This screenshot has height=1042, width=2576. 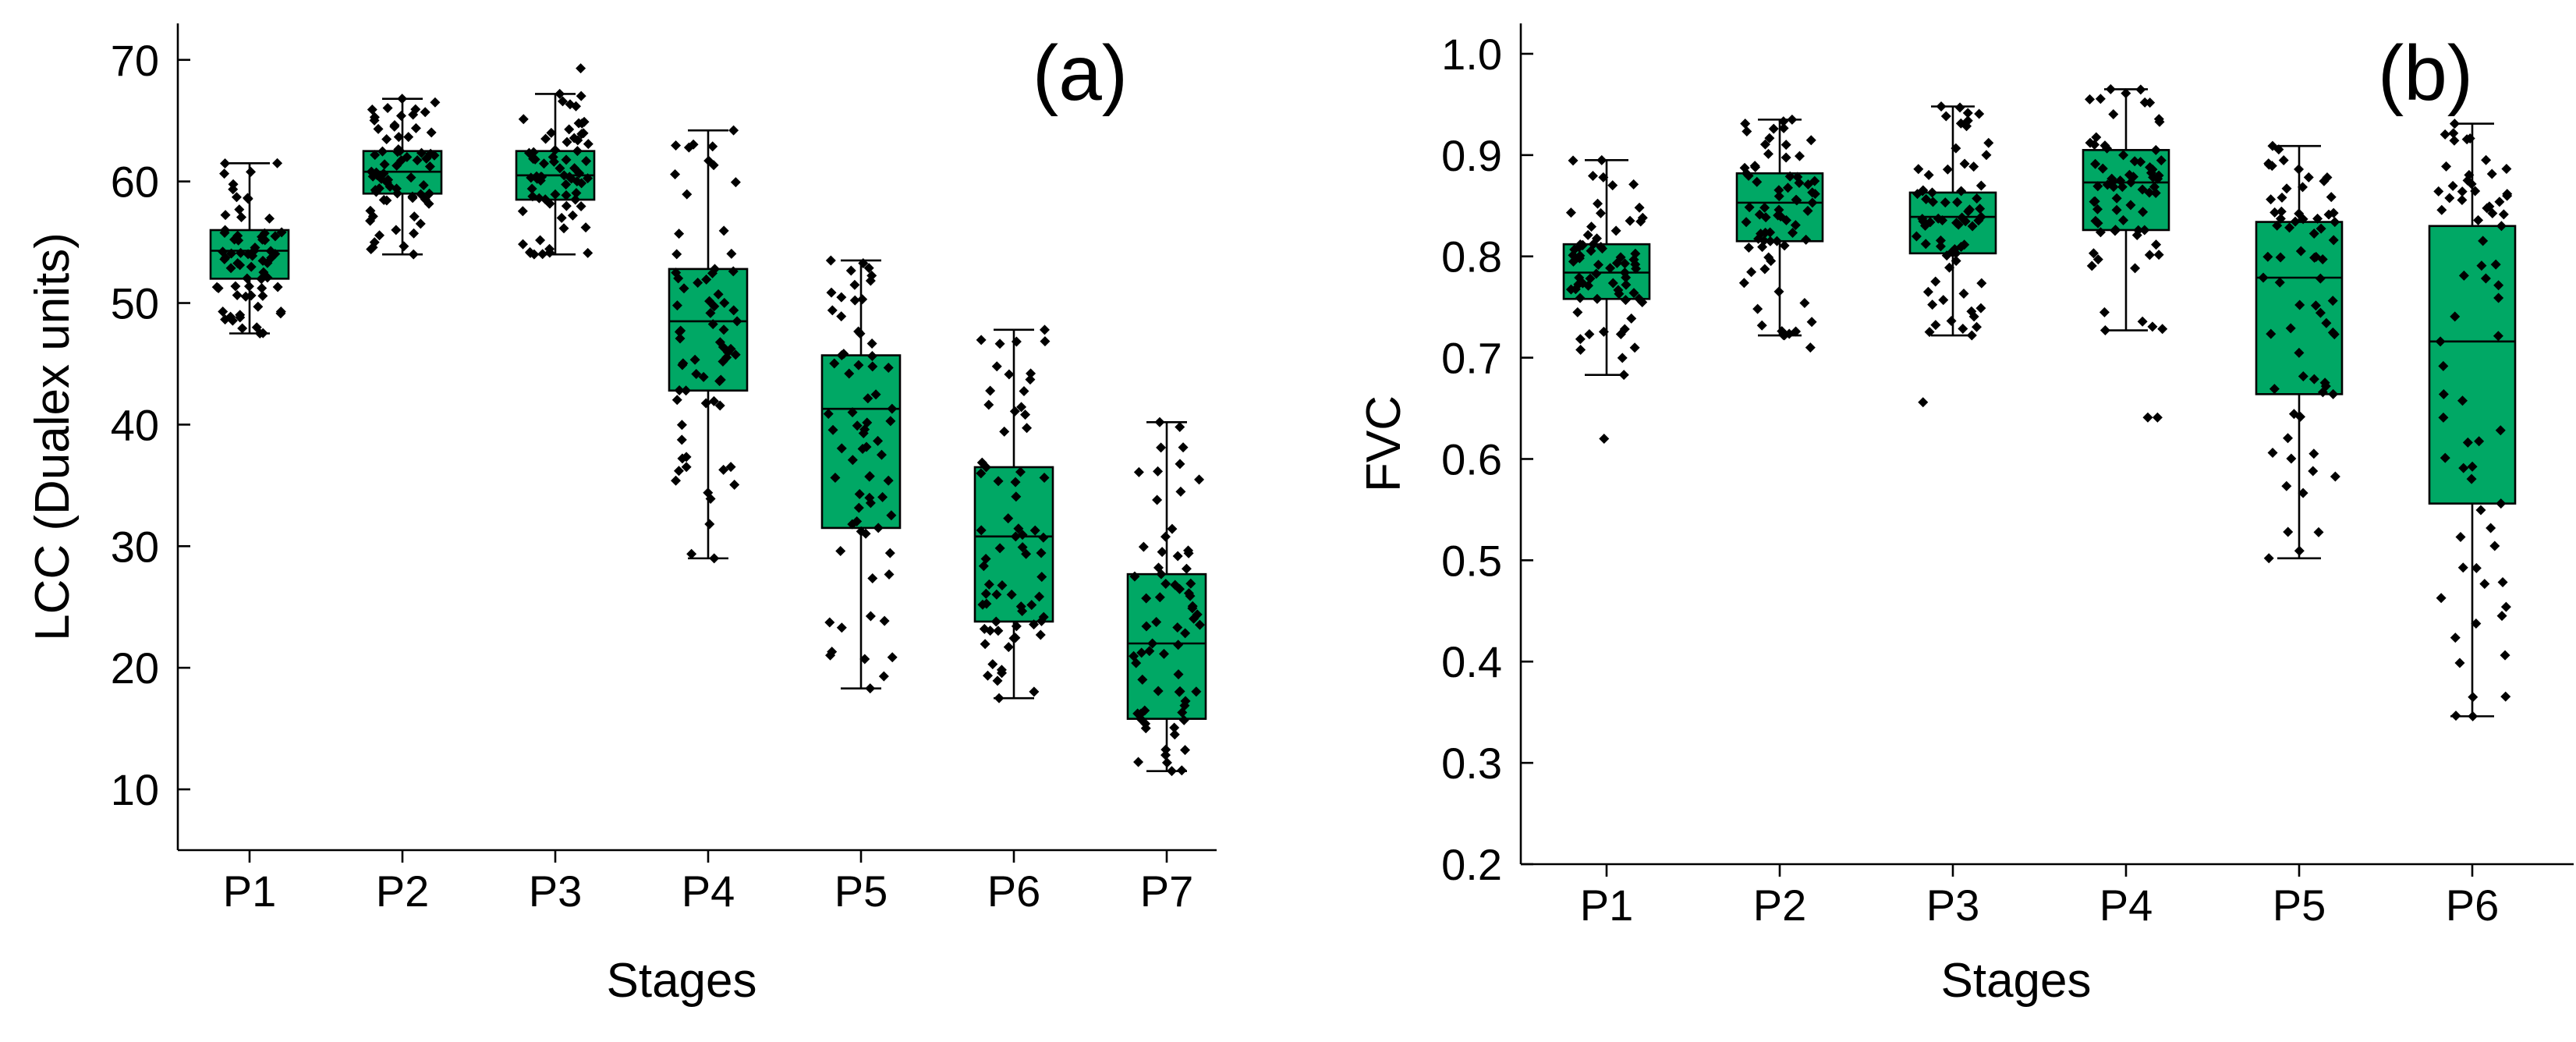 What do you see at coordinates (2300, 352) in the screenshot?
I see `fvc-box-P5` at bounding box center [2300, 352].